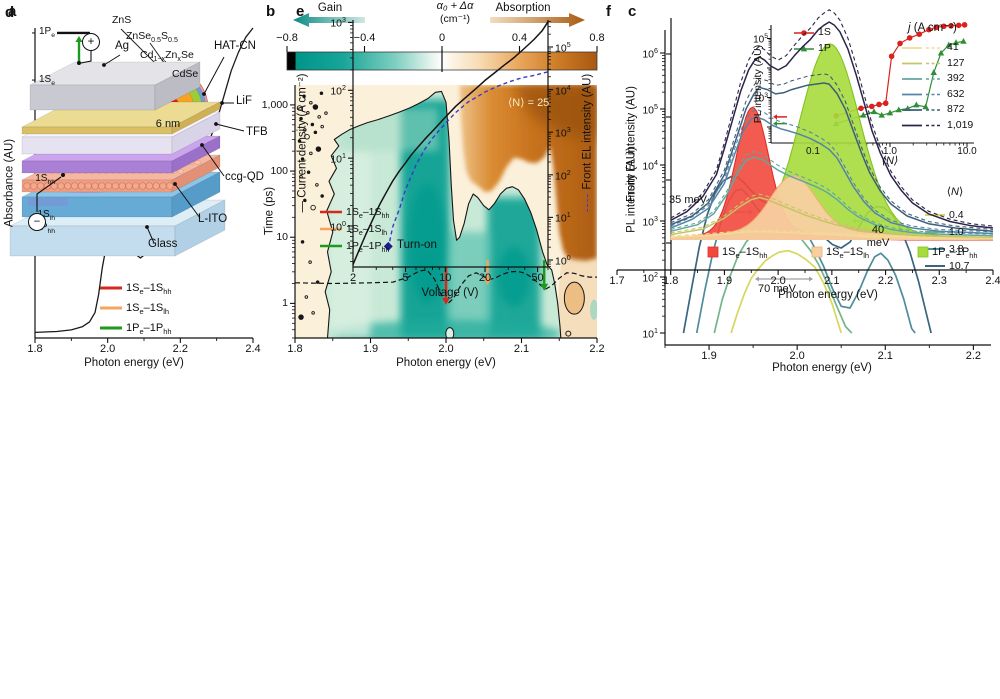  I want to click on d-minus-contact: −, so click(37, 222).